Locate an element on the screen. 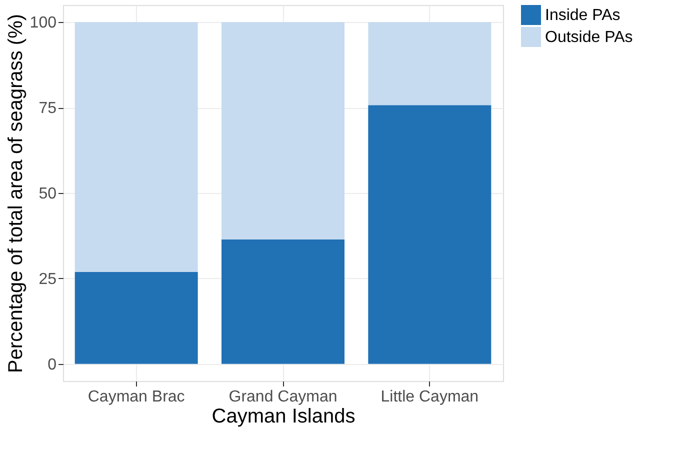  x-axis-title: Cayman Islands is located at coordinates (284, 417).